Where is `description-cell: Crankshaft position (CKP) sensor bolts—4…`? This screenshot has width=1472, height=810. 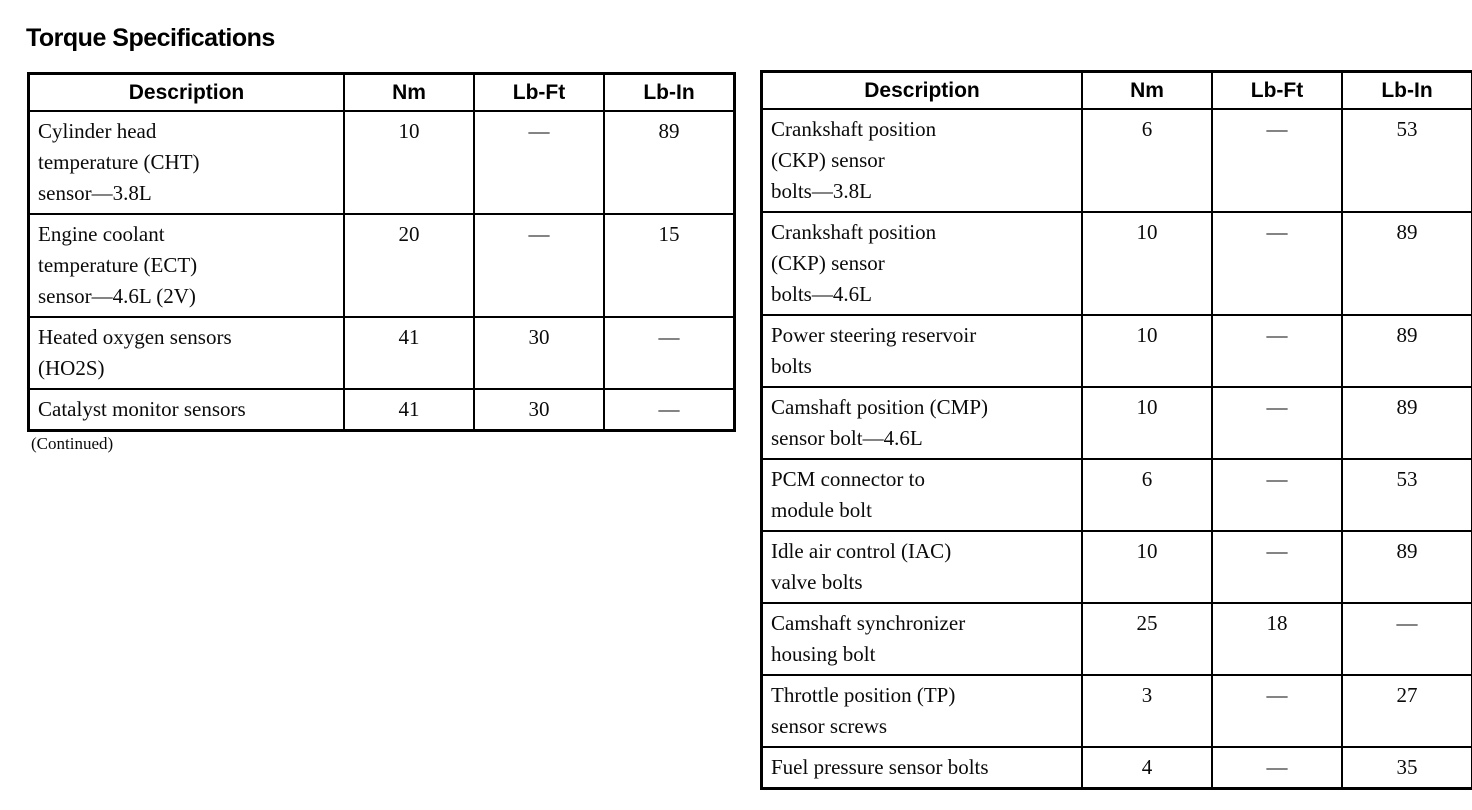
description-cell: Crankshaft position (CKP) sensor bolts—4… is located at coordinates (921, 263).